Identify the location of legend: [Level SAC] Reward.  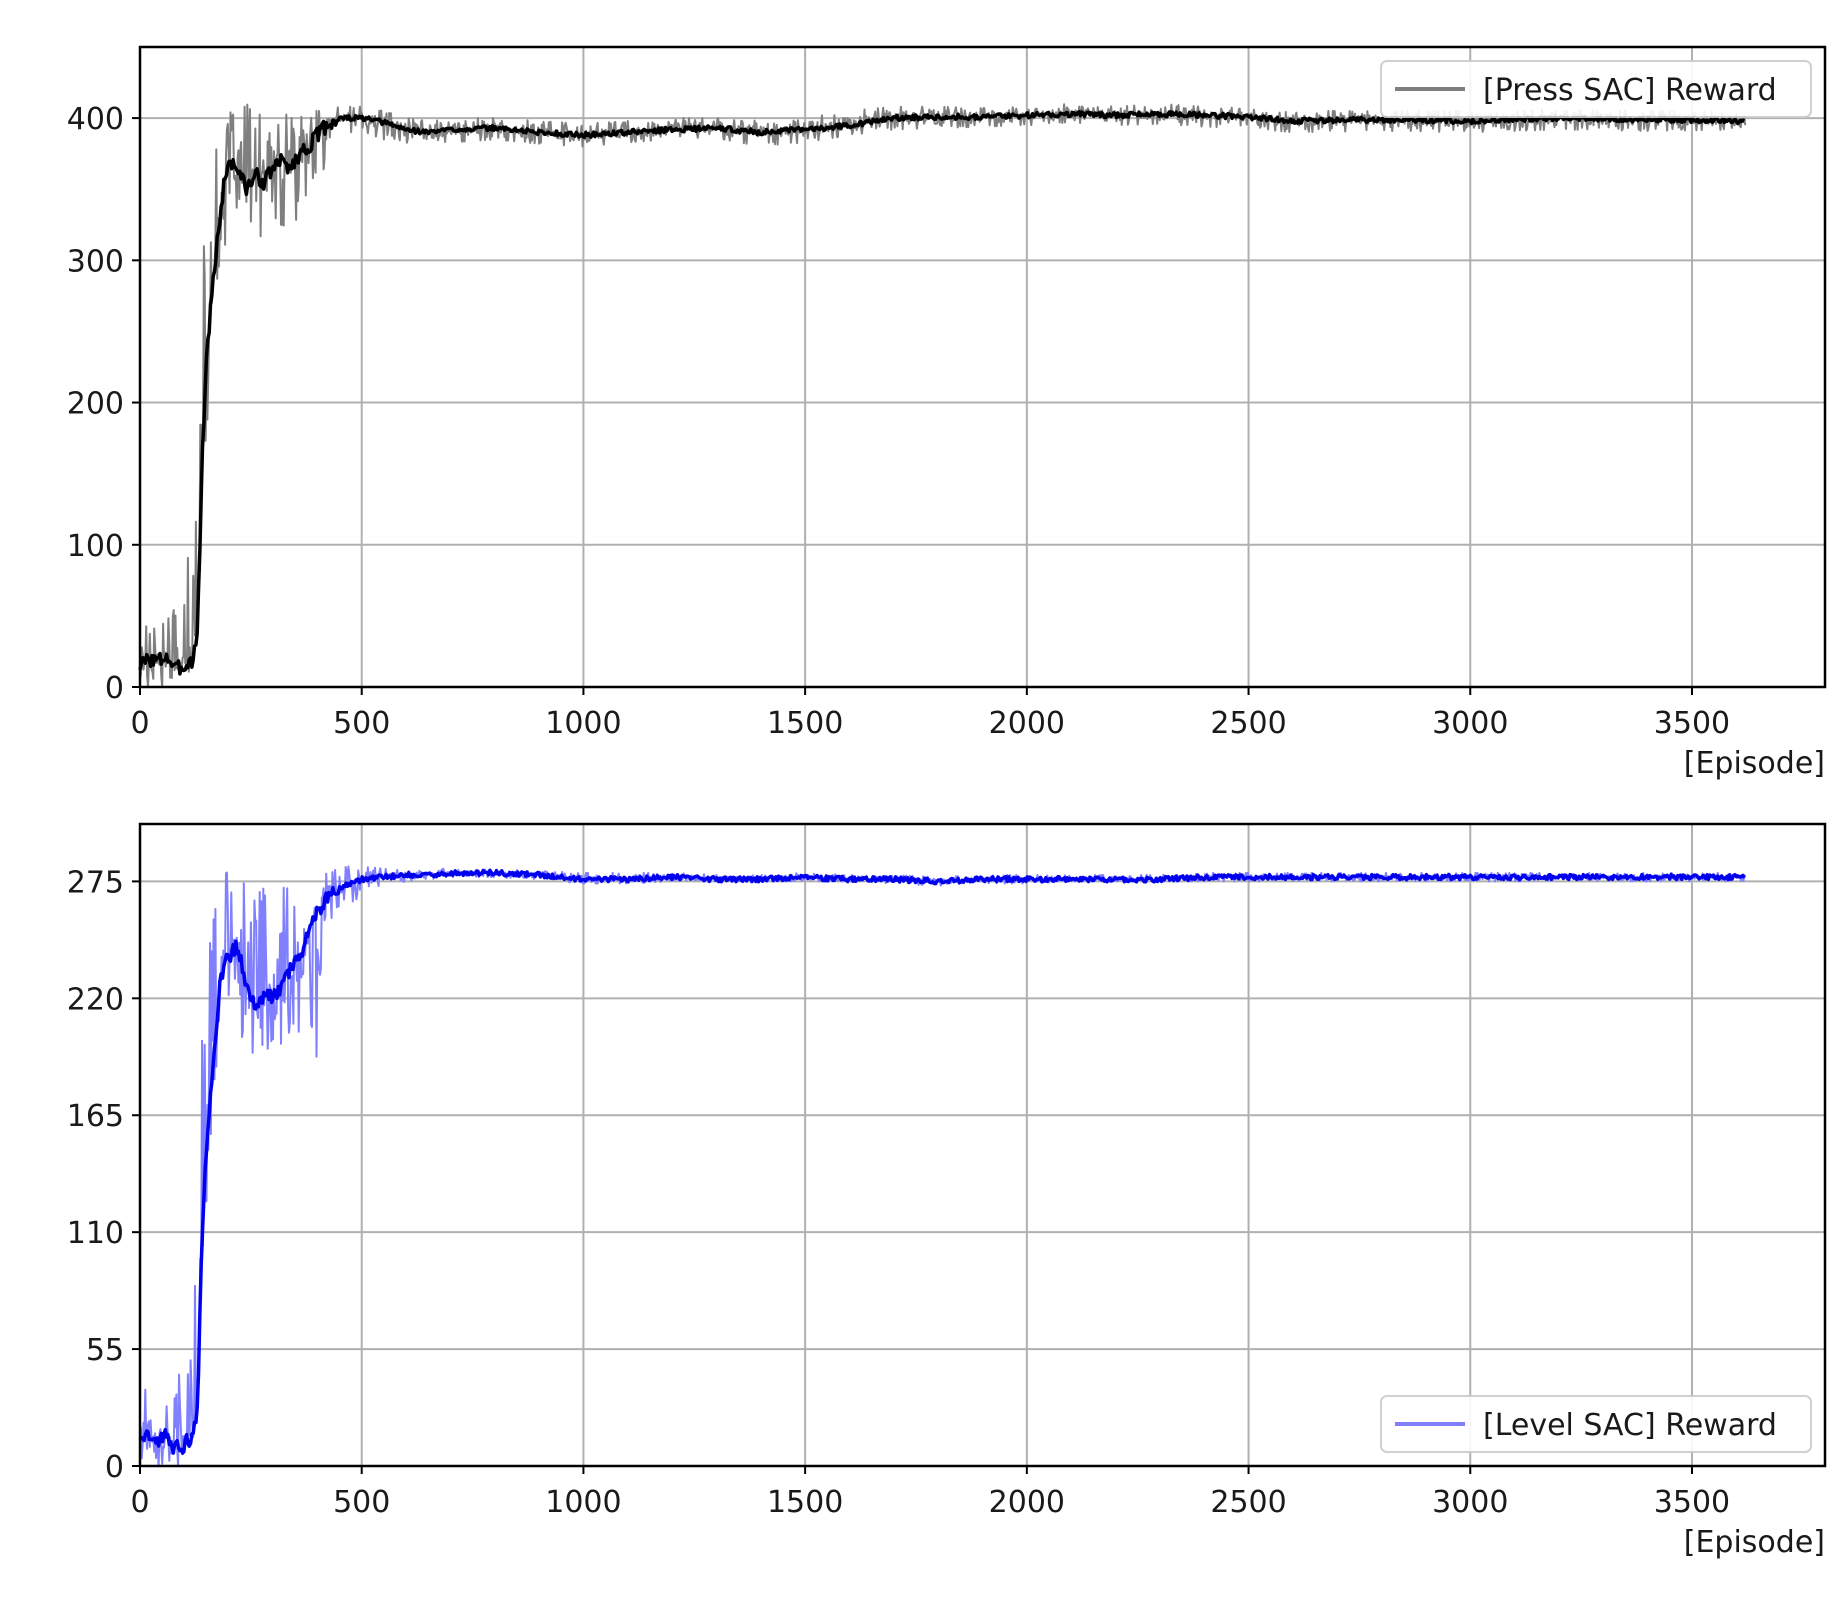
(1596, 1424).